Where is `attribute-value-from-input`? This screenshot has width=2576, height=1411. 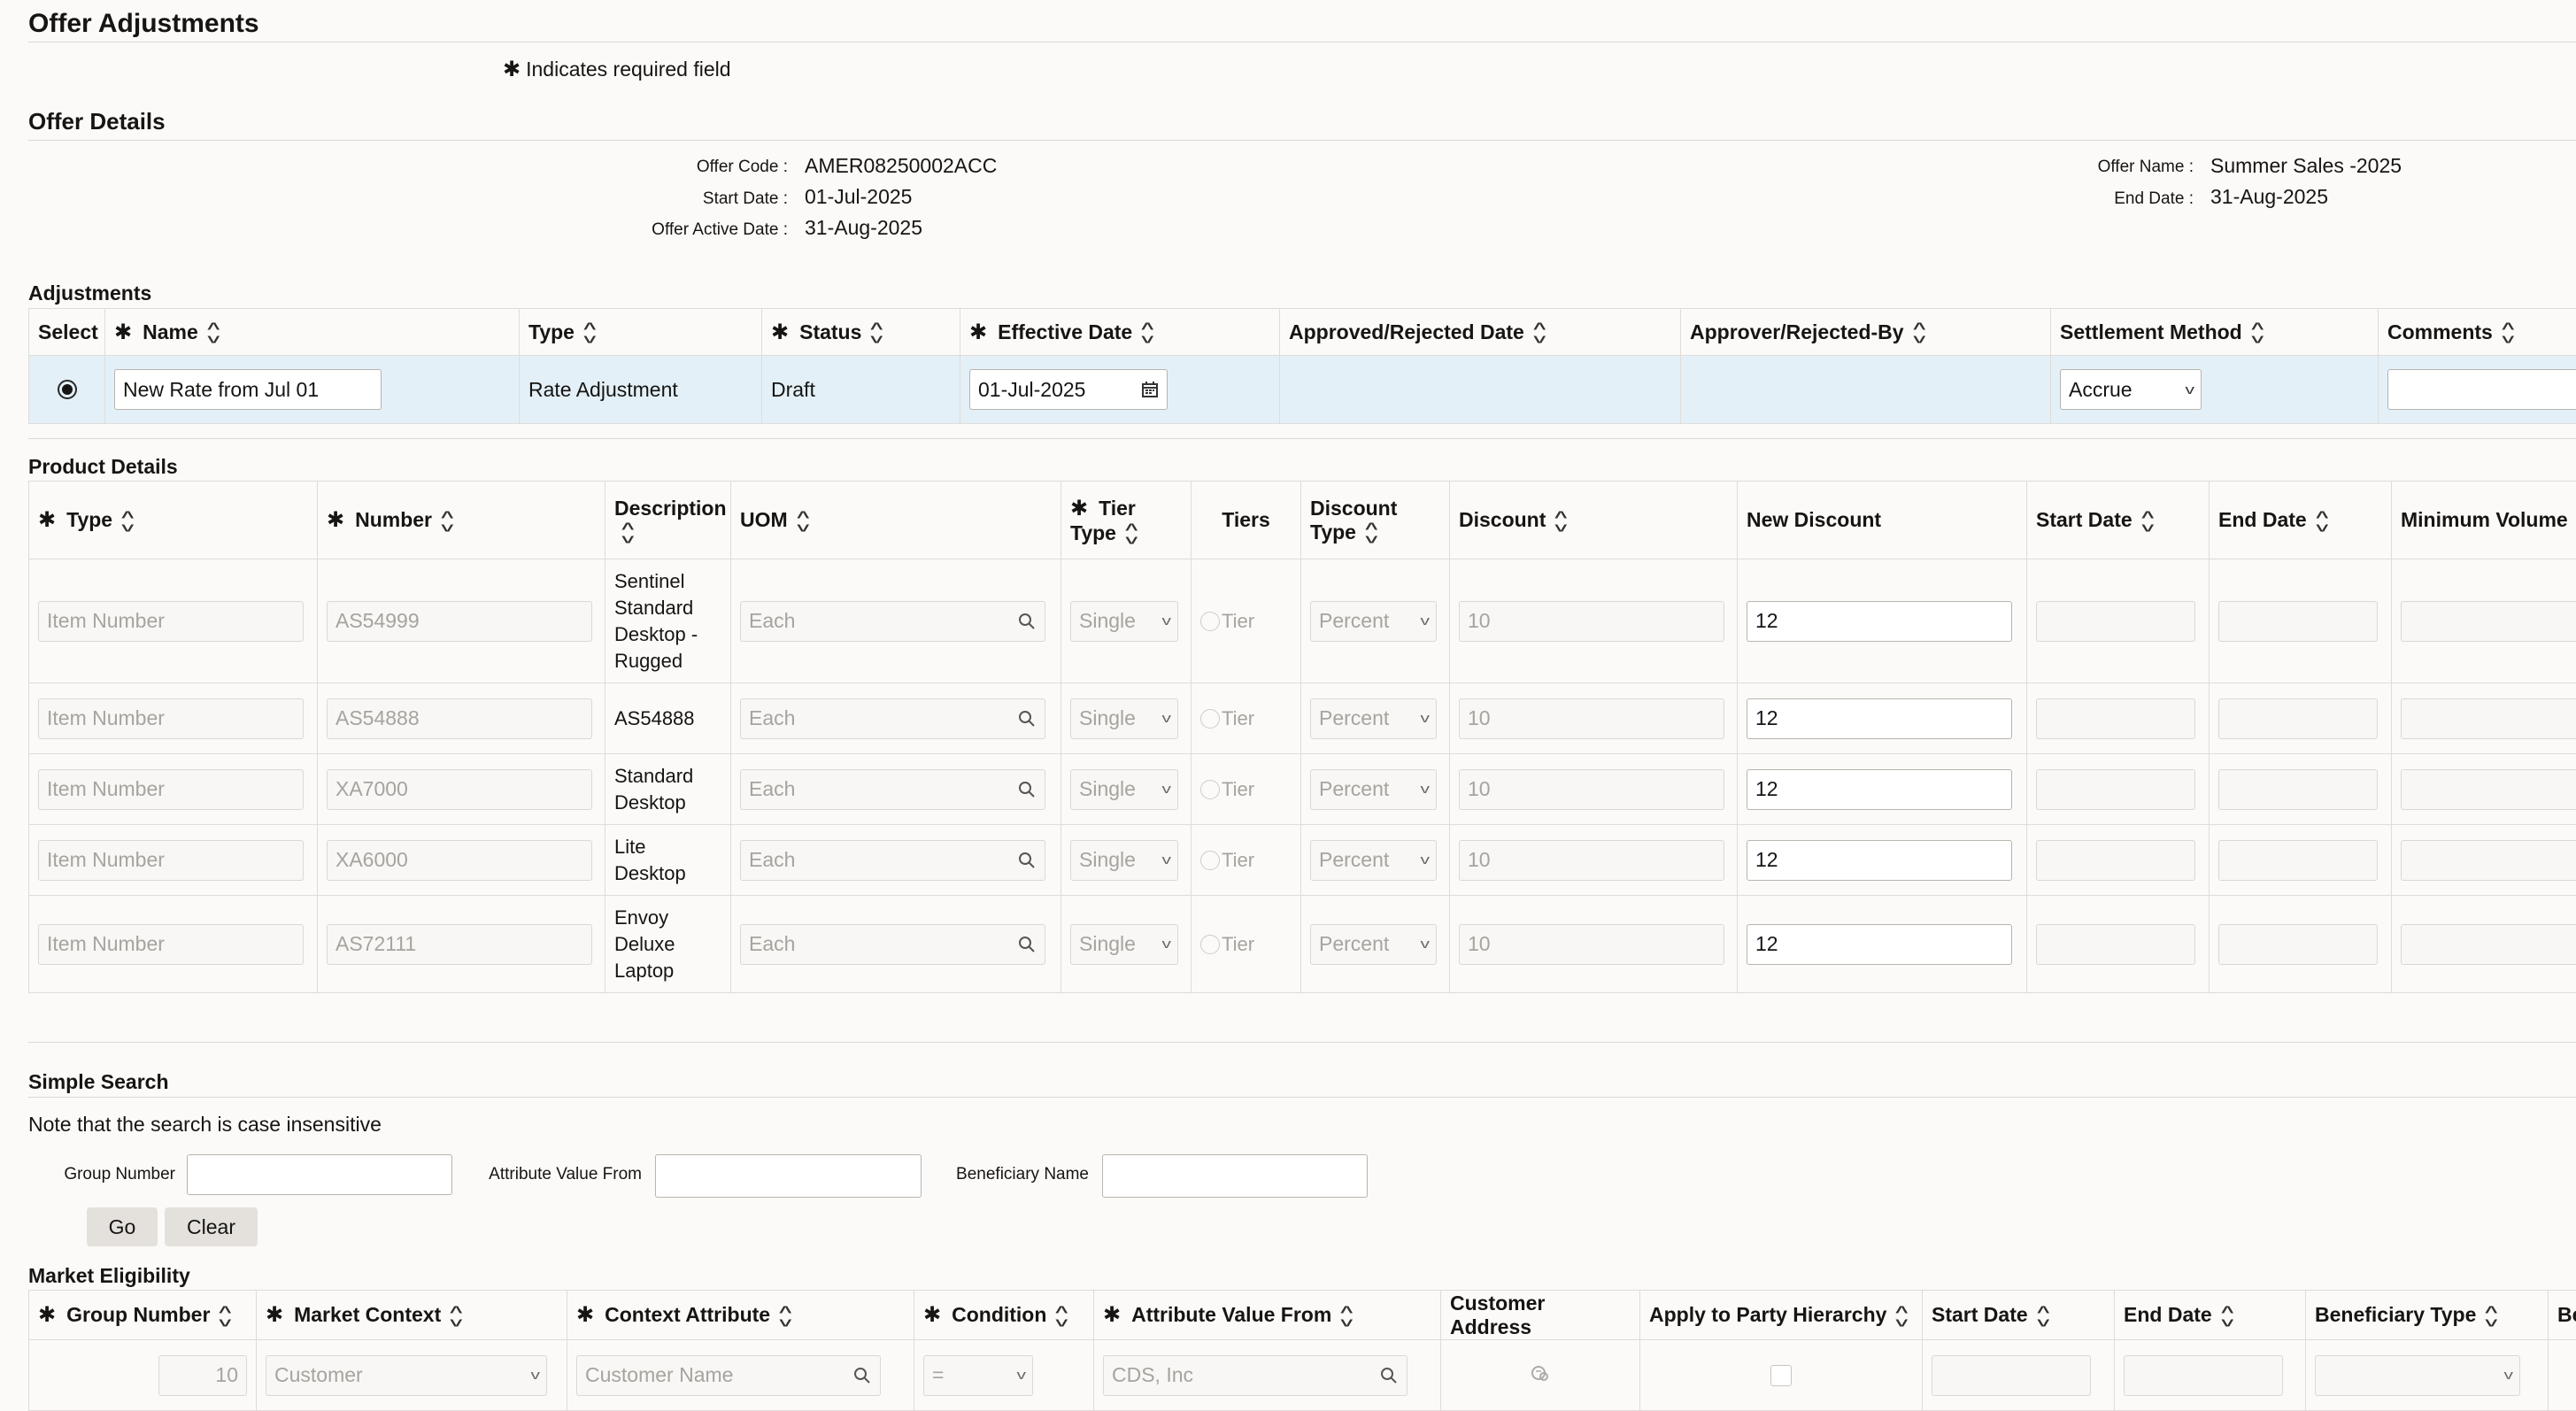 attribute-value-from-input is located at coordinates (788, 1176).